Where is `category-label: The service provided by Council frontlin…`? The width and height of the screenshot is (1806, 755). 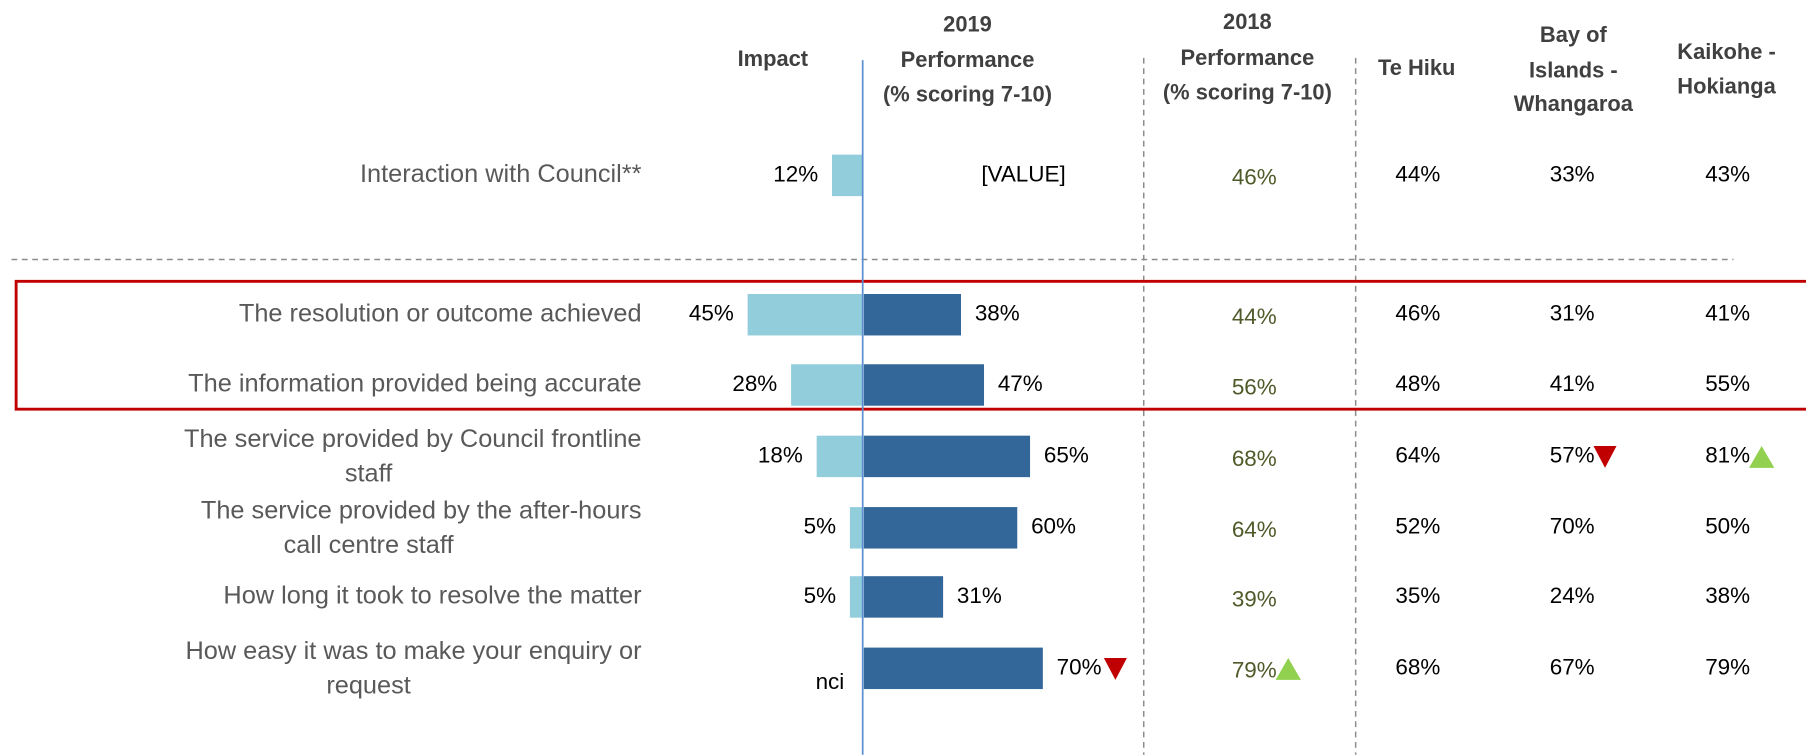
category-label: The service provided by Council frontlin… is located at coordinates (413, 439).